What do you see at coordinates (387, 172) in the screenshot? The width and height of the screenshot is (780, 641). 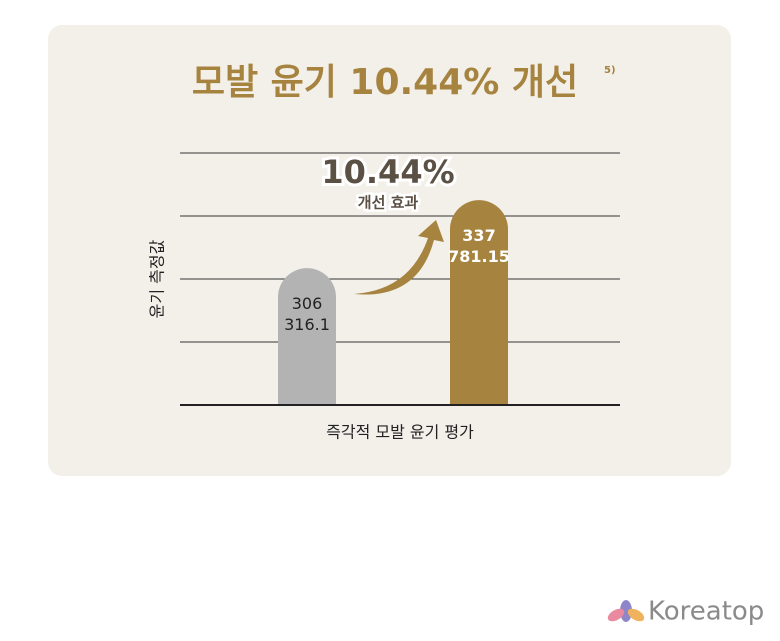 I see `annotation: 10.44%` at bounding box center [387, 172].